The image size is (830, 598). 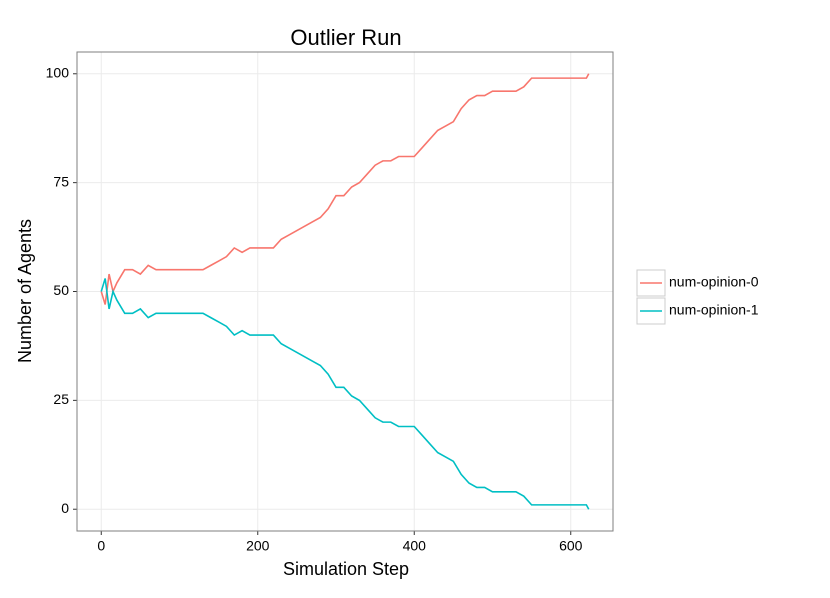 I want to click on legend-label: num-opinion-1, so click(x=714, y=310).